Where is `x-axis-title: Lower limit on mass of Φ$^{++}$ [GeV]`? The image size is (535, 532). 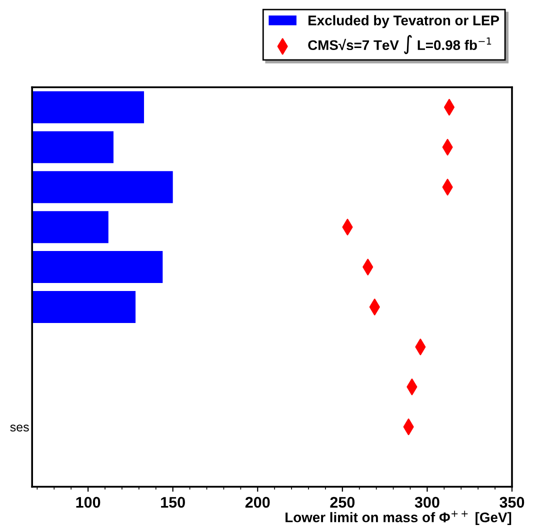 x-axis-title: Lower limit on mass of Φ$^{++}$ [GeV] is located at coordinates (399, 518).